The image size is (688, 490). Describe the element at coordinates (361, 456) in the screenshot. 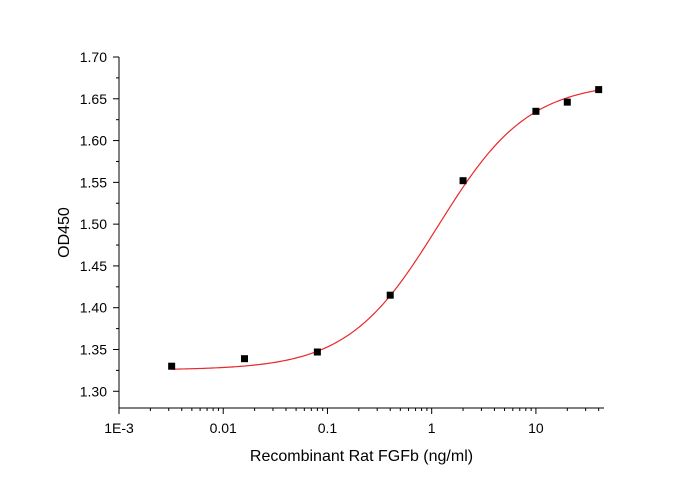

I see `x-axis-title: Recombinant Rat FGFb (ng/ml)` at that location.